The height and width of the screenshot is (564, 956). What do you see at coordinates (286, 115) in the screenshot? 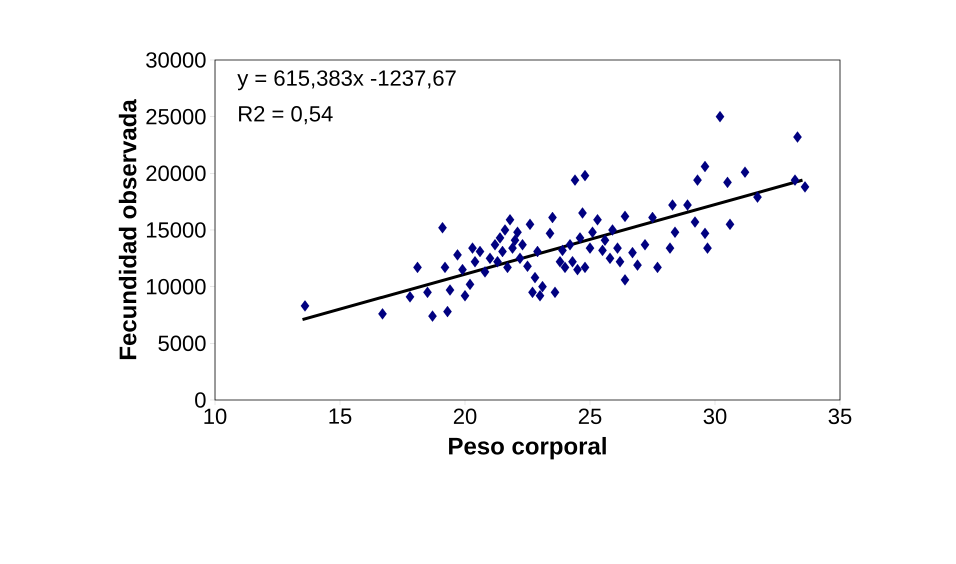
I see `annotation: R2 = 0,54` at bounding box center [286, 115].